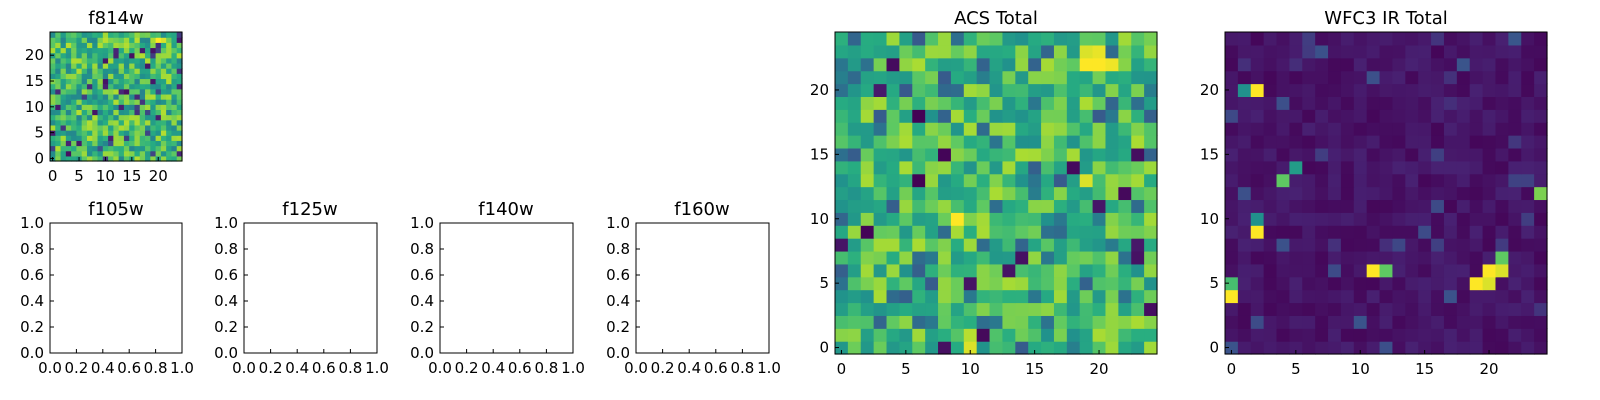 This screenshot has width=1600, height=400. What do you see at coordinates (440, 368) in the screenshot?
I see `x-tick-label: 0.0` at bounding box center [440, 368].